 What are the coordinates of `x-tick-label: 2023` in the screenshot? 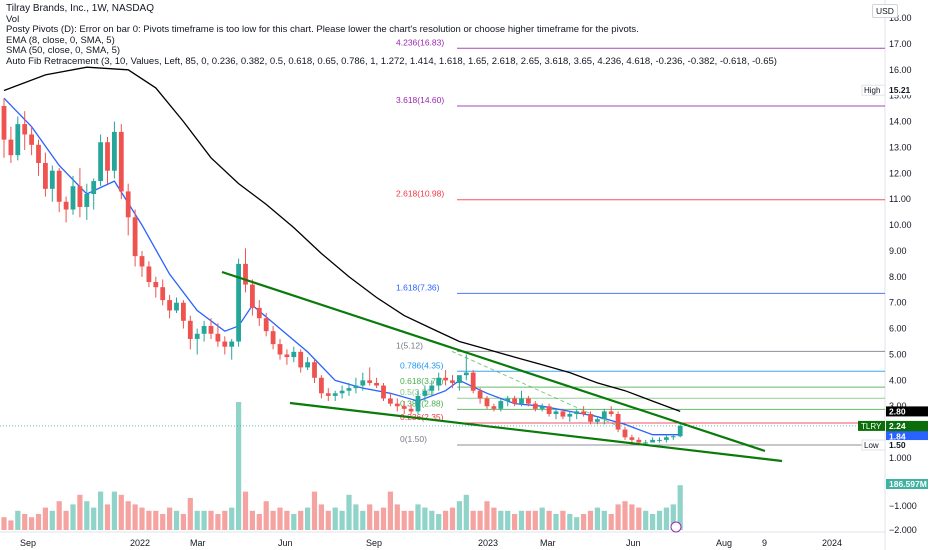 It's located at (488, 543).